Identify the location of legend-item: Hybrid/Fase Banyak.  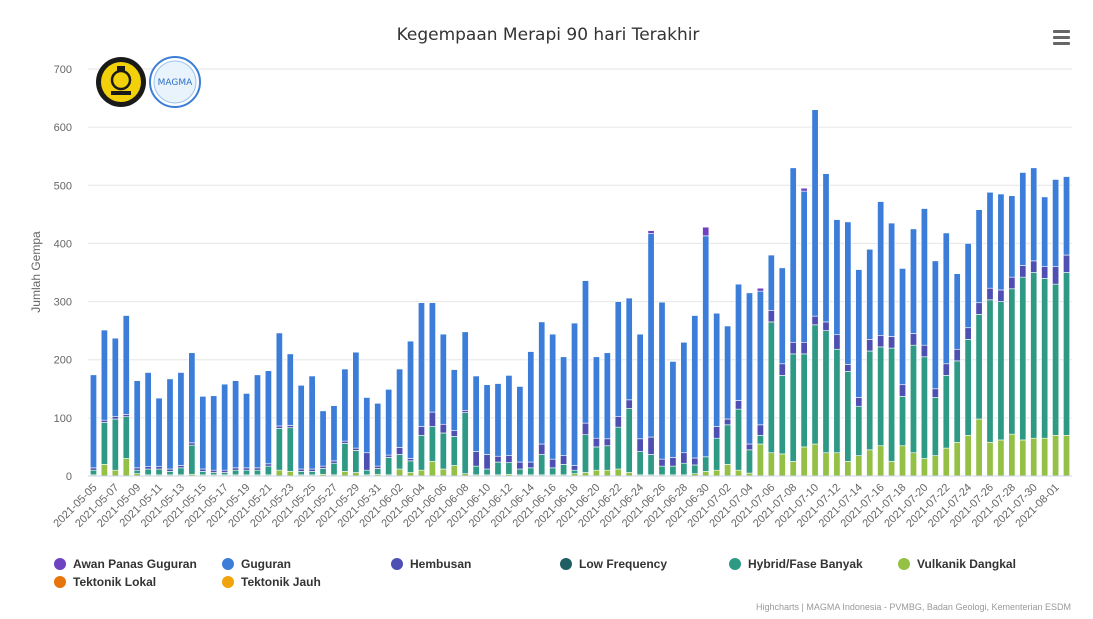
(805, 564).